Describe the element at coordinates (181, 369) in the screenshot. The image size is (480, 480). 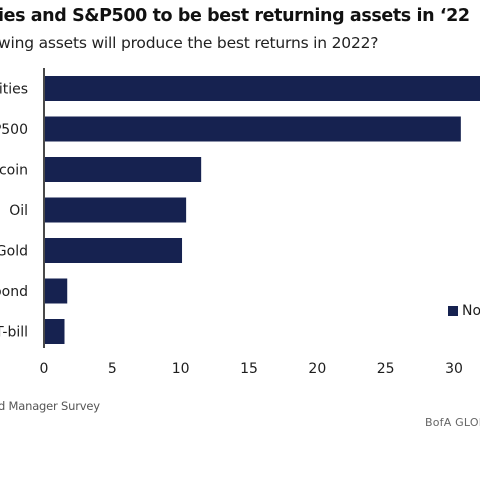
I see `x-tick-label: 10` at that location.